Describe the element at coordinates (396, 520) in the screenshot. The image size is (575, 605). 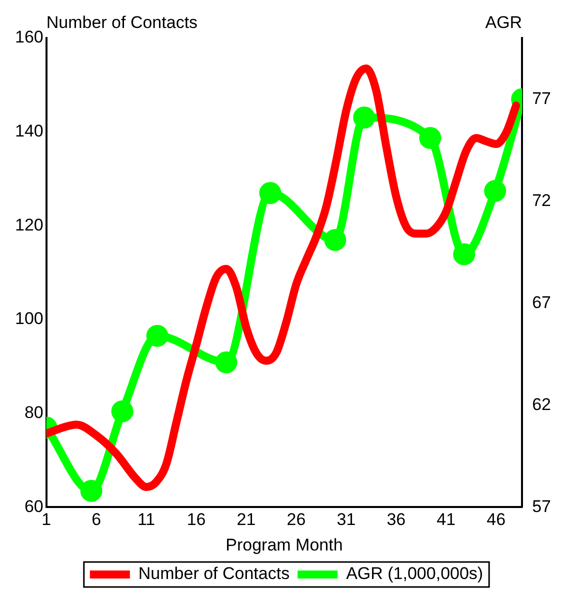
I see `x-tick-label: 36` at that location.